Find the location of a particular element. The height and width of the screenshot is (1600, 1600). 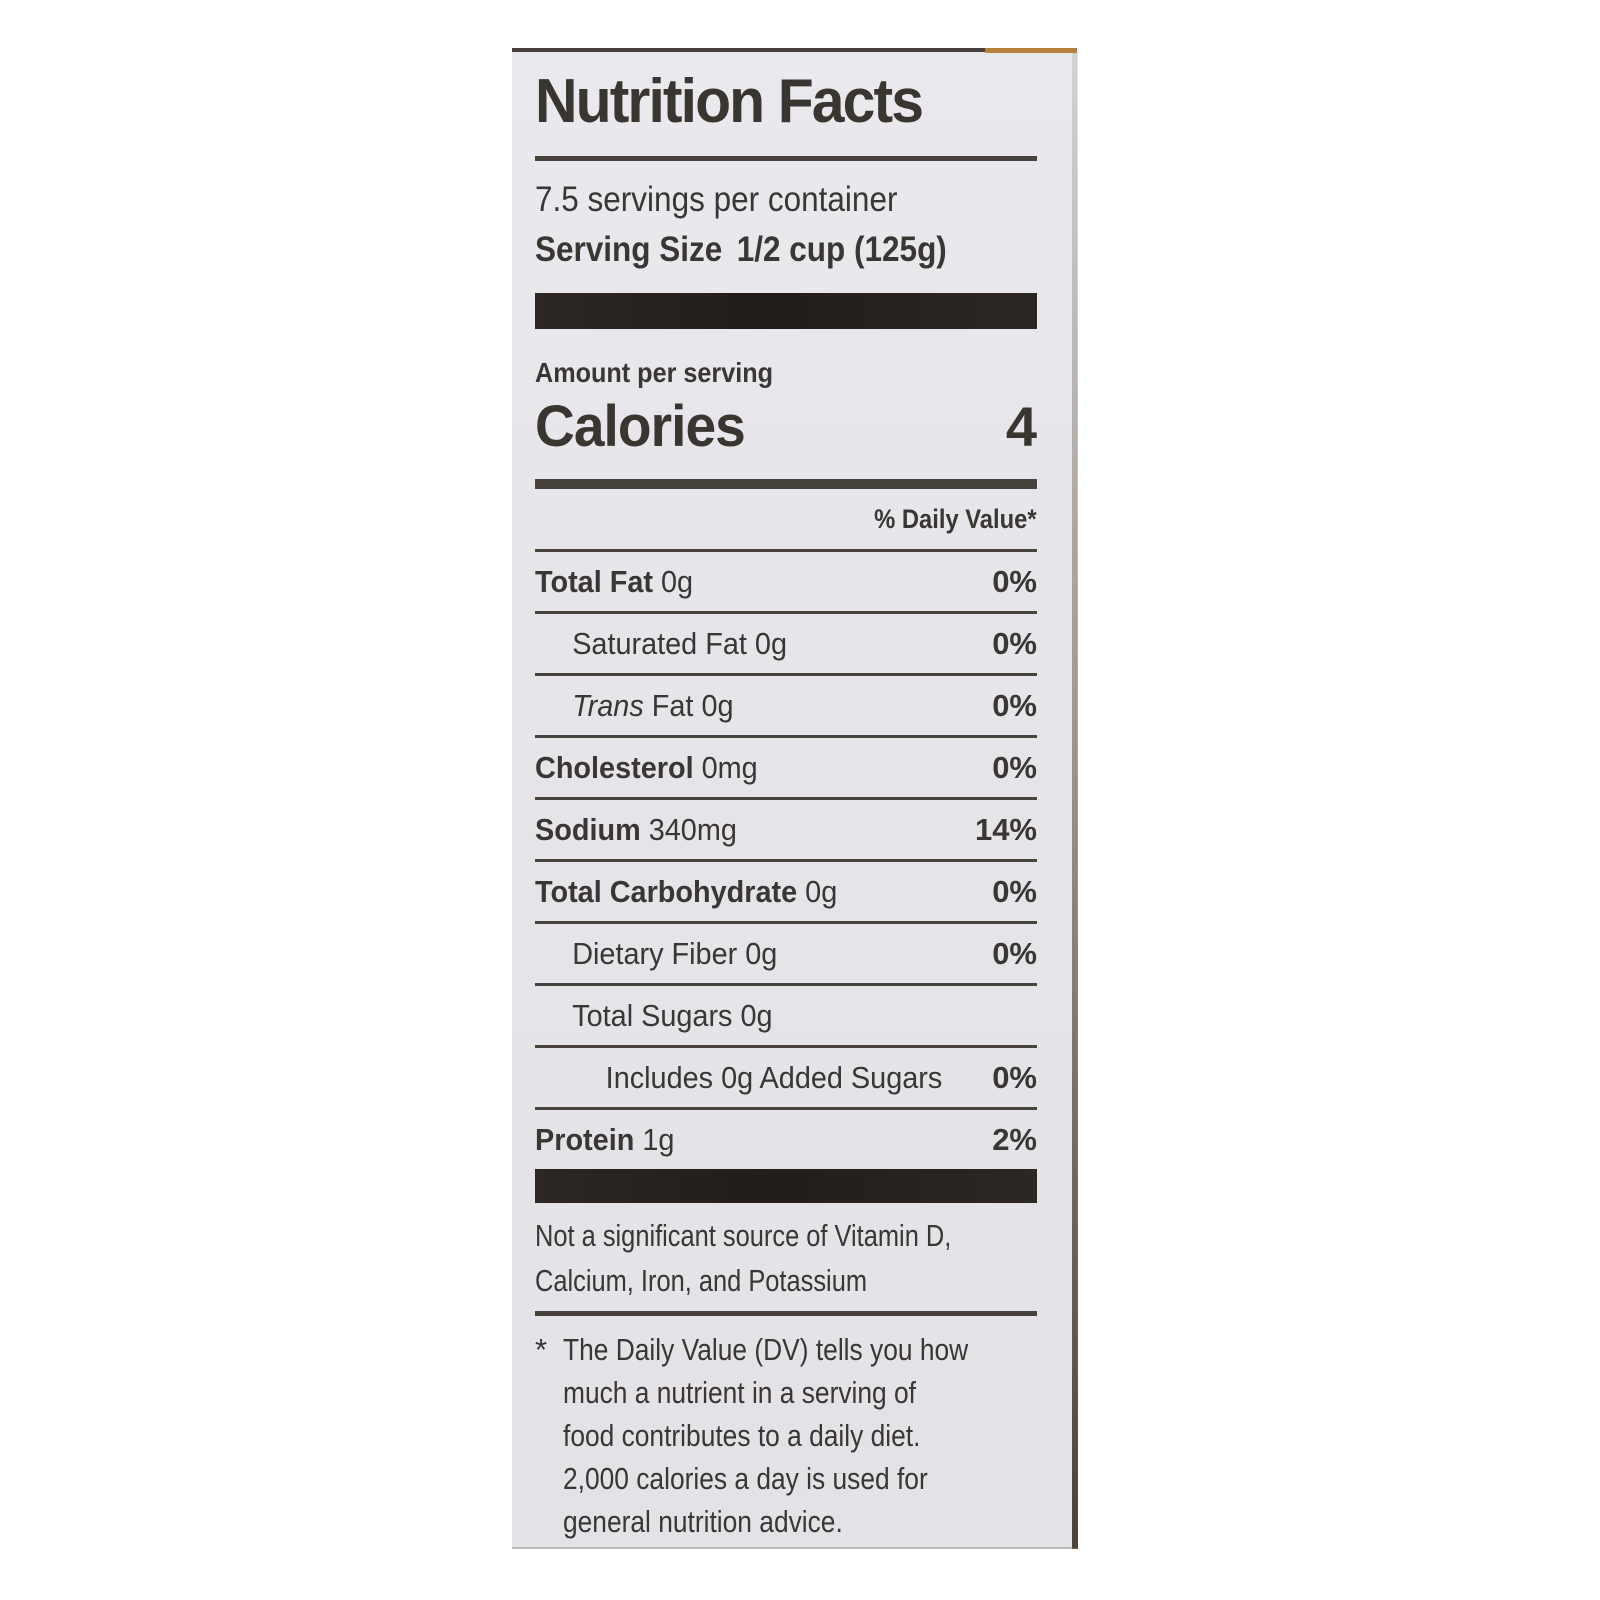

calories-label: Calories is located at coordinates (640, 426).